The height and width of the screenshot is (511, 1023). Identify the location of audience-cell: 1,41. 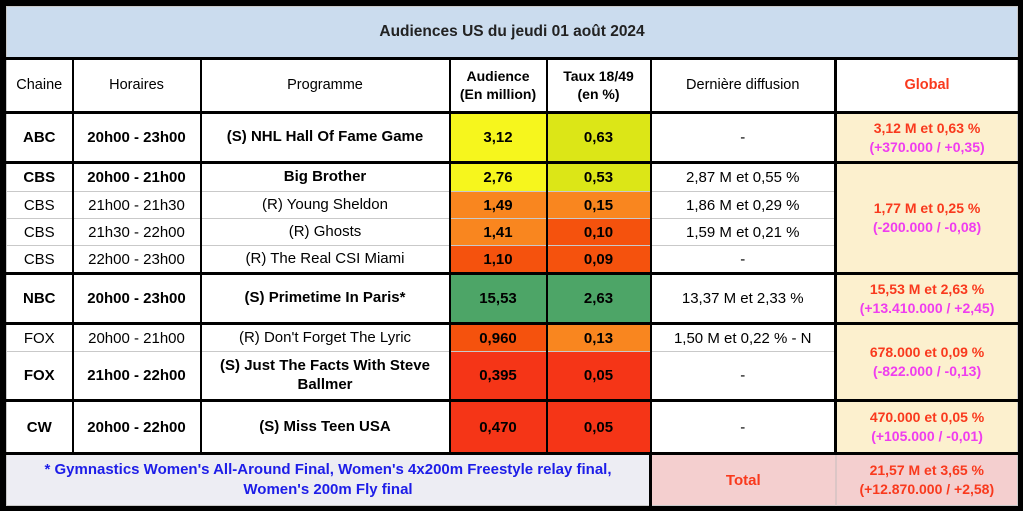
(497, 232).